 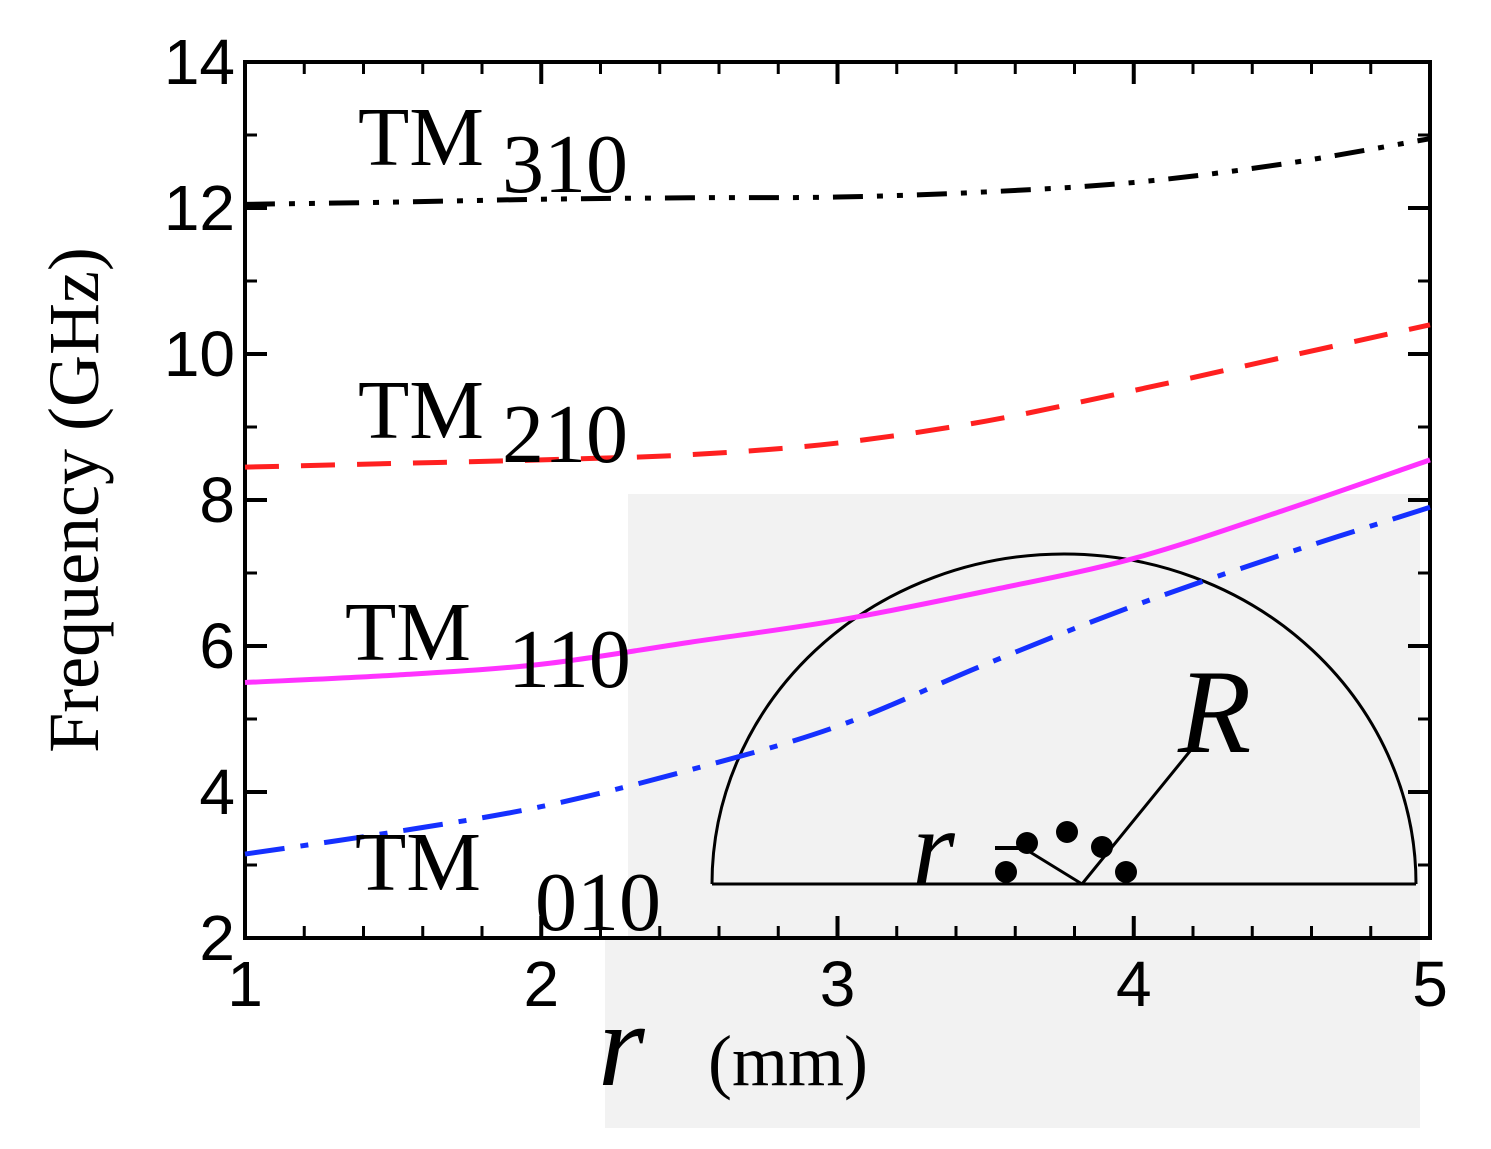 What do you see at coordinates (488, 646) in the screenshot?
I see `mode-label-tm110: TM 110` at bounding box center [488, 646].